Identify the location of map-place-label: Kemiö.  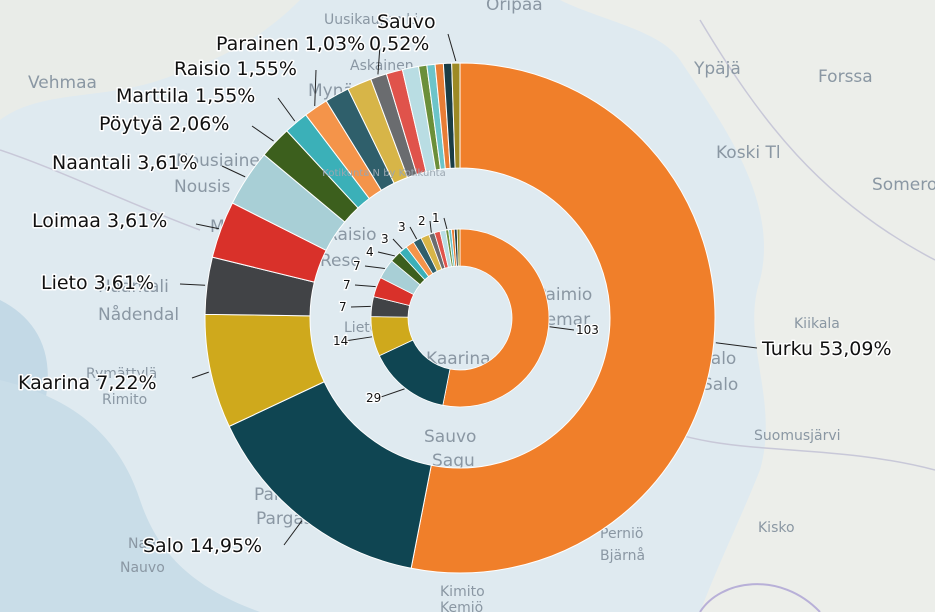
(461, 606).